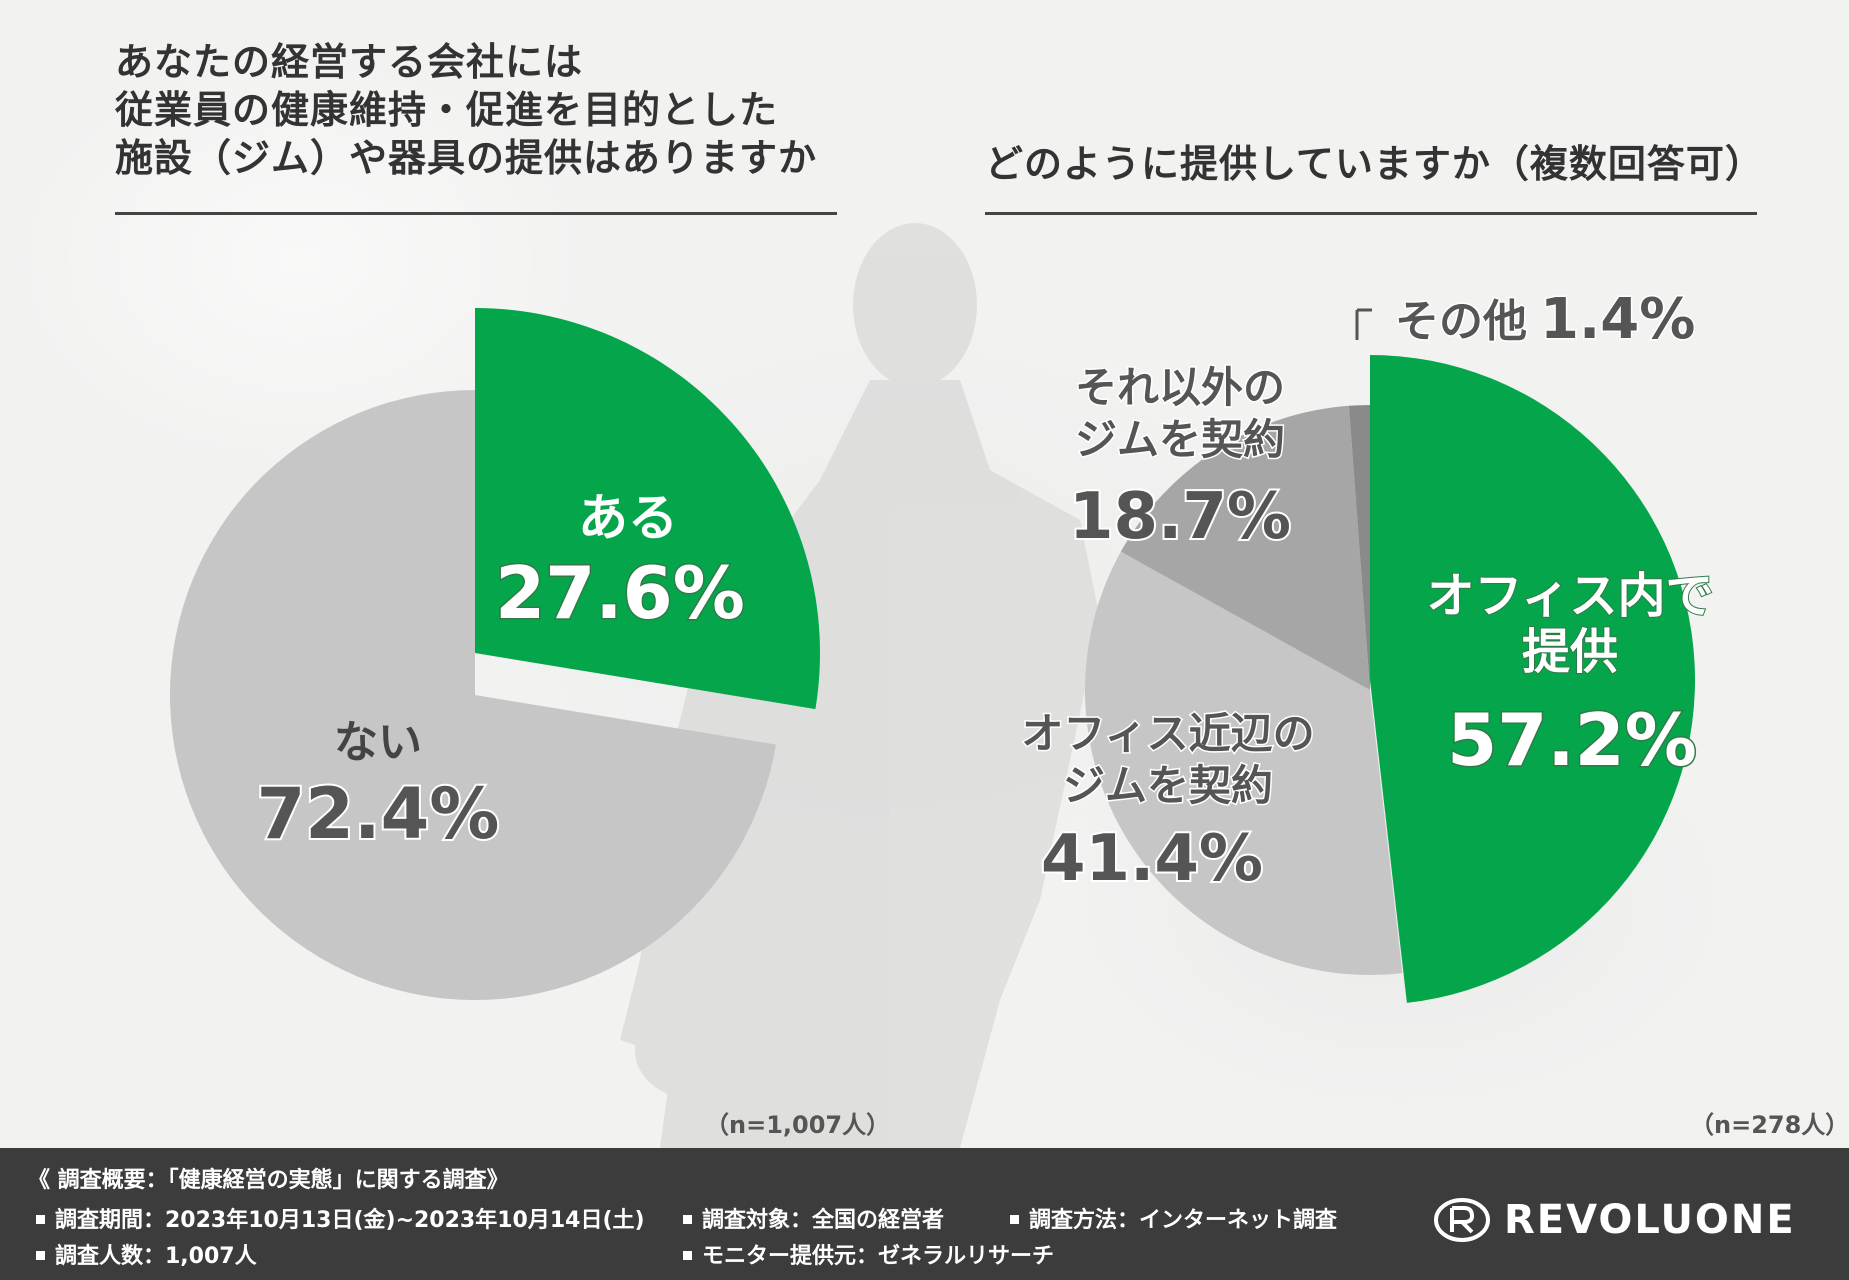 This screenshot has height=1280, width=1849. Describe the element at coordinates (466, 158) in the screenshot. I see `left-title-line-3: 施設（ジム）や器具の提供はありますか` at that location.